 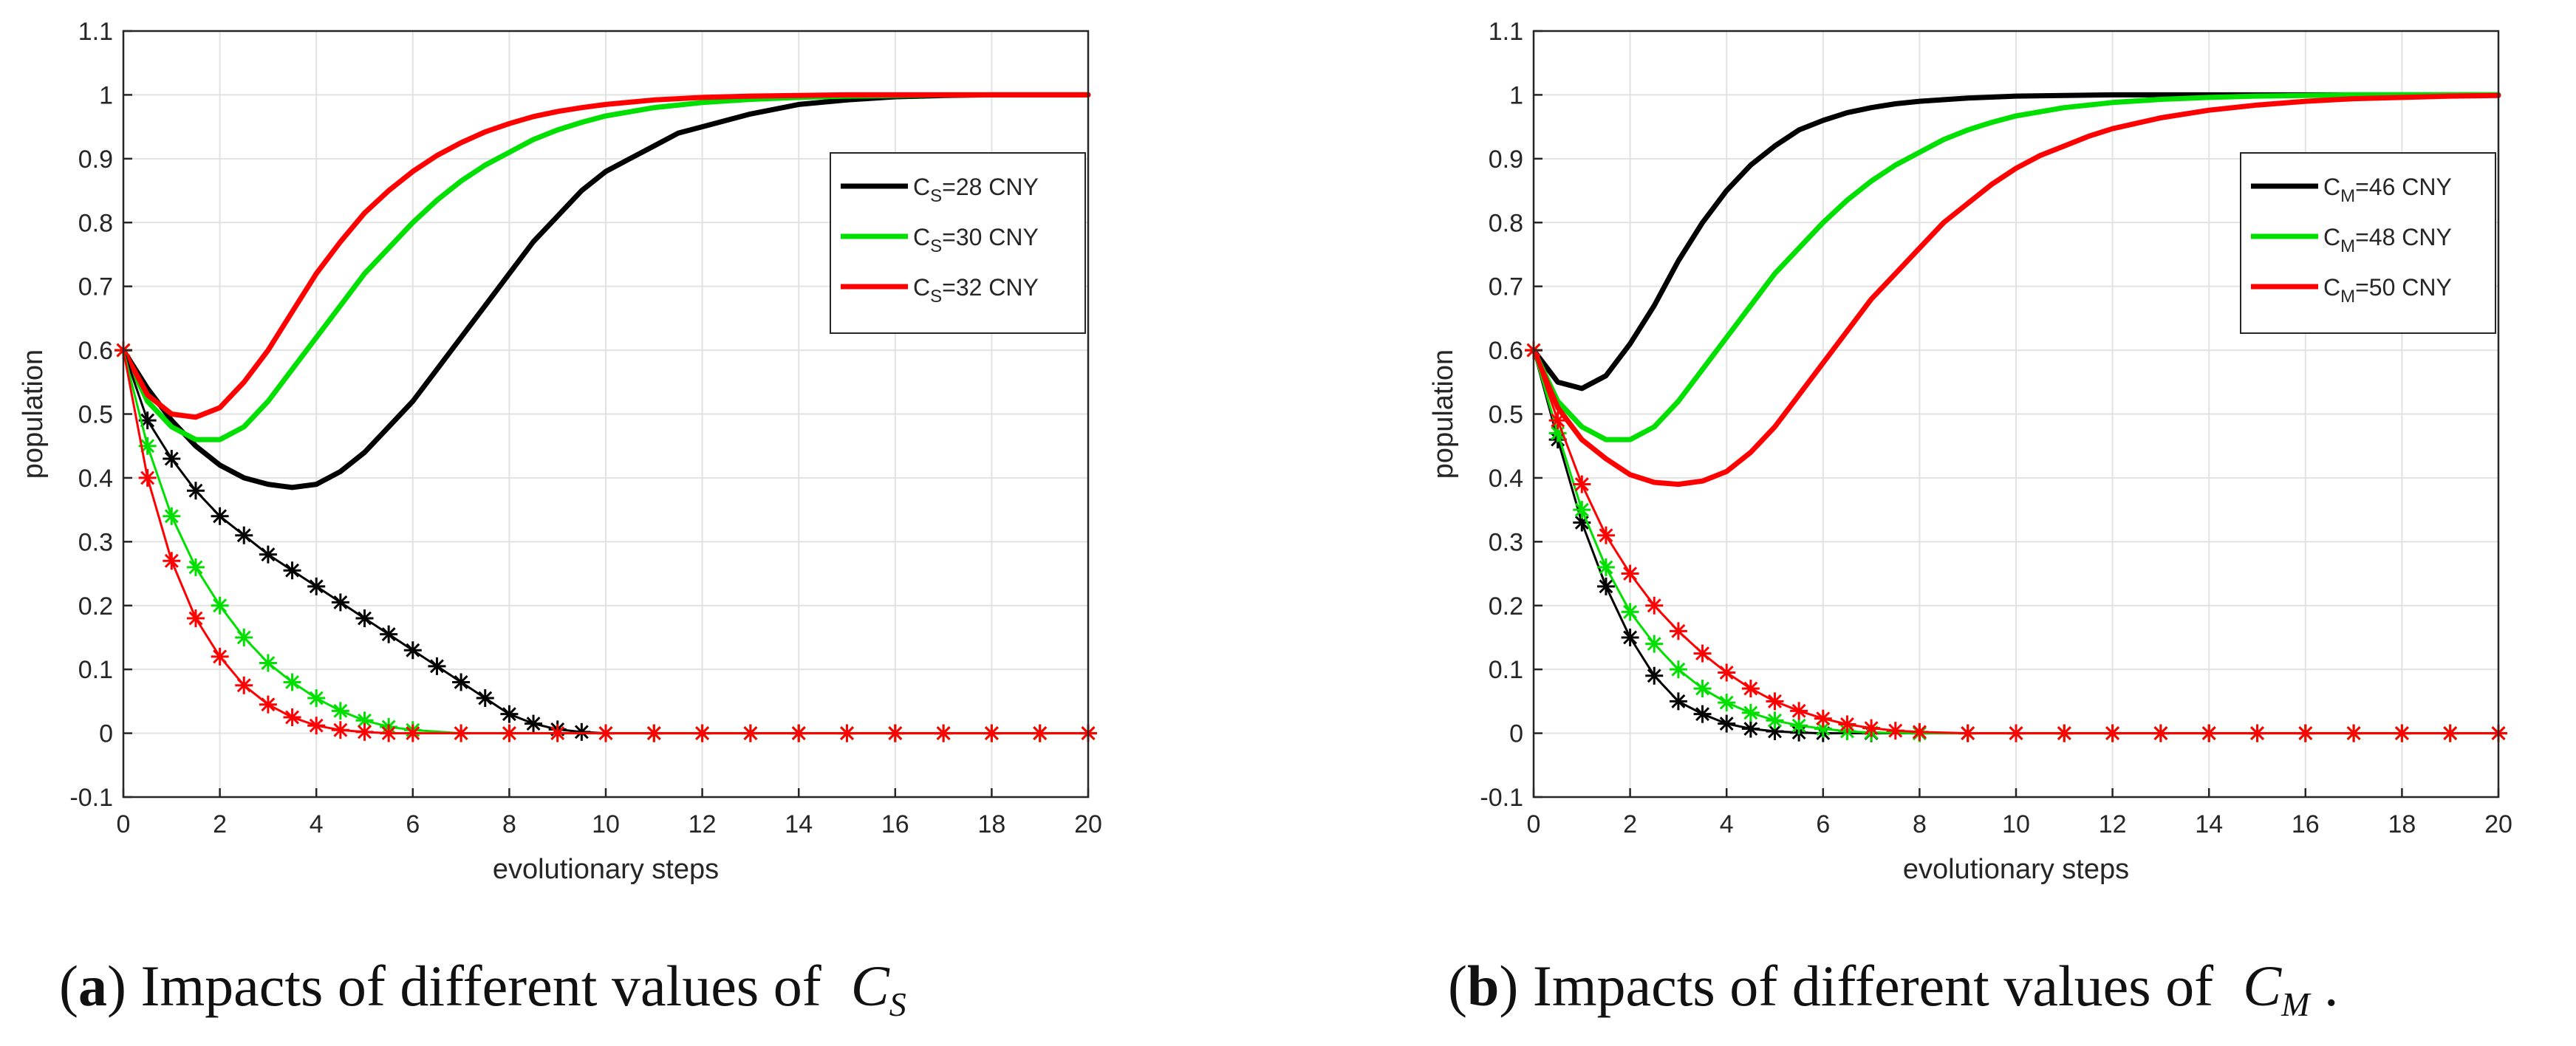 I want to click on chart-b-xtick-label: 4, so click(x=1727, y=824).